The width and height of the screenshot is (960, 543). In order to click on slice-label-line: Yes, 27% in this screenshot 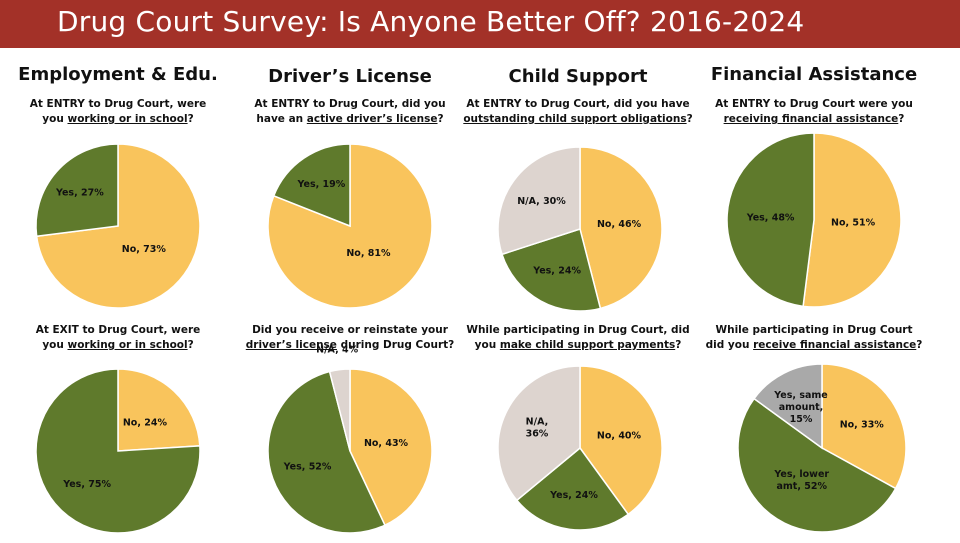, I will do `click(79, 192)`.